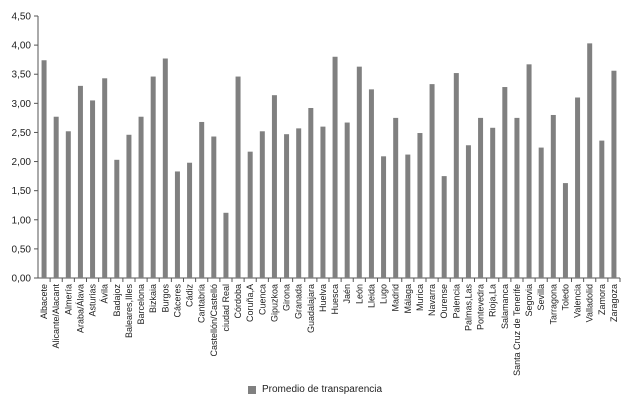 The width and height of the screenshot is (624, 411). What do you see at coordinates (22, 104) in the screenshot?
I see `y-tick-label: 3,00` at bounding box center [22, 104].